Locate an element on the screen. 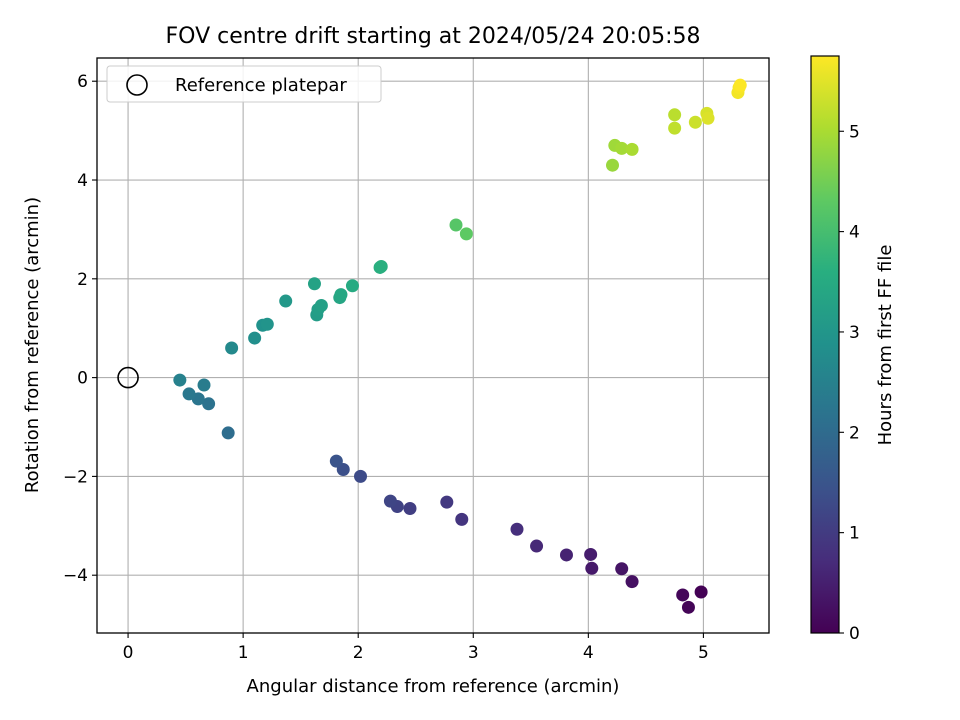  x-tick-label: 2 is located at coordinates (358, 653).